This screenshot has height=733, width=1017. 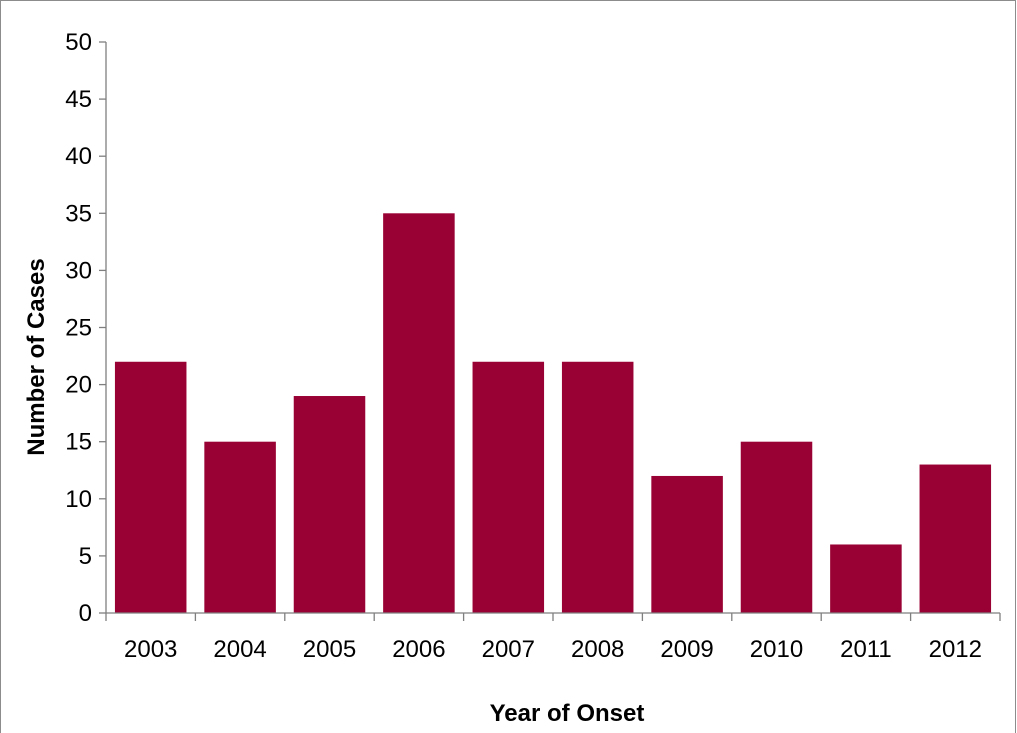 I want to click on bar-2008, so click(x=597, y=487).